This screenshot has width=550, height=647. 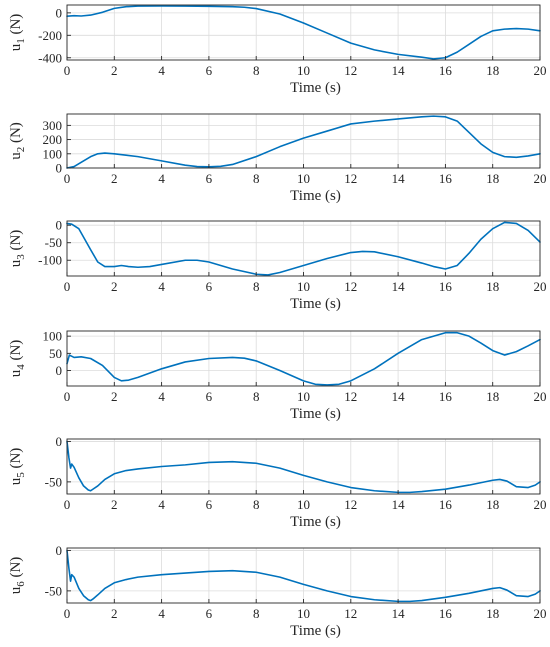 I want to click on y-axis-label: u1 (N), so click(x=17, y=33).